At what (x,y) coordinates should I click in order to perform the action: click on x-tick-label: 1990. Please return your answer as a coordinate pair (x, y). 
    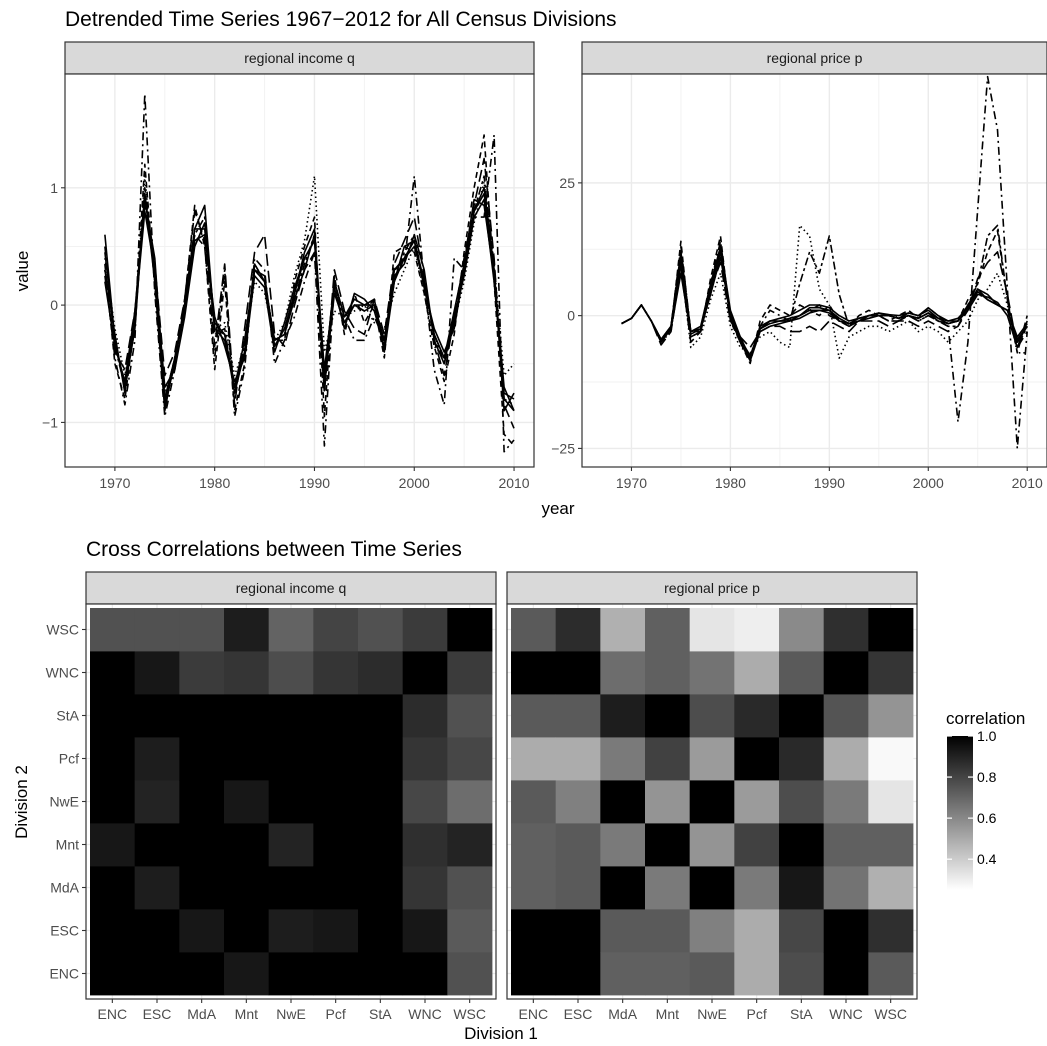
    Looking at the image, I should click on (829, 483).